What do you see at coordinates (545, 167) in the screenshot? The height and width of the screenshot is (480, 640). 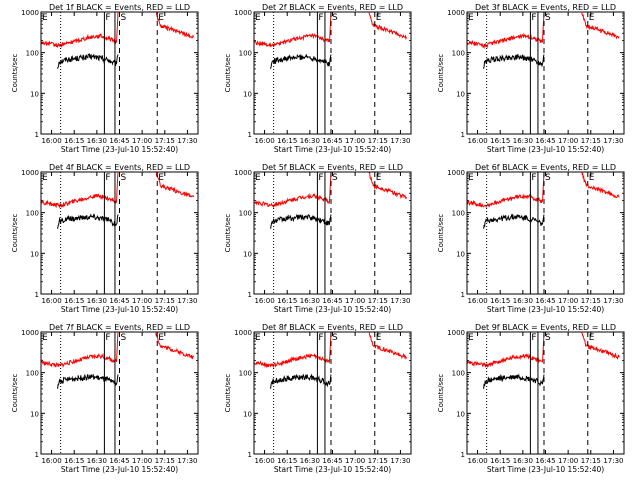 I see `chart-title: Det 6f BLACK = Events, RED = LLD` at bounding box center [545, 167].